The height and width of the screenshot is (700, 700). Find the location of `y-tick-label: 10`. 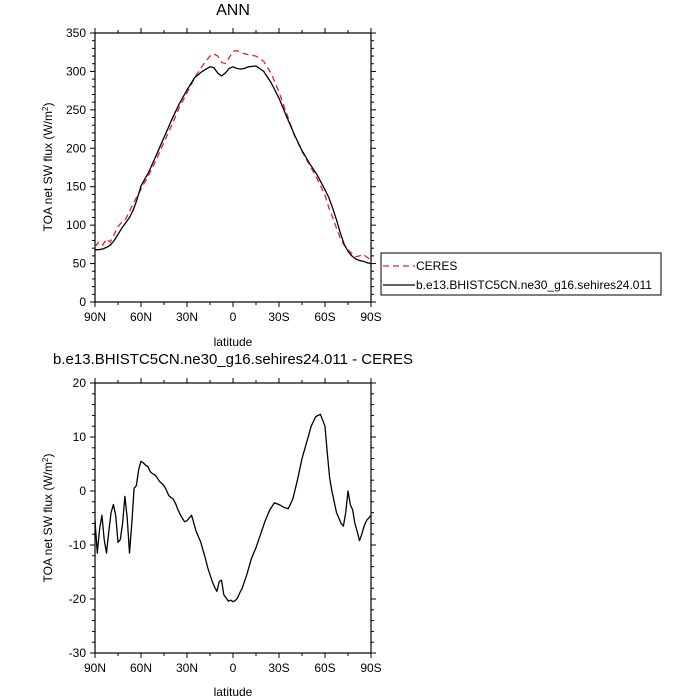

y-tick-label: 10 is located at coordinates (80, 437).